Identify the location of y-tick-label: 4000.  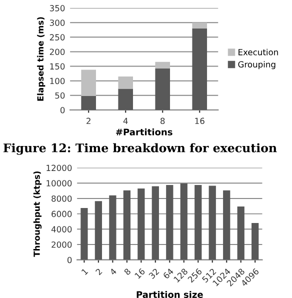
(61, 229).